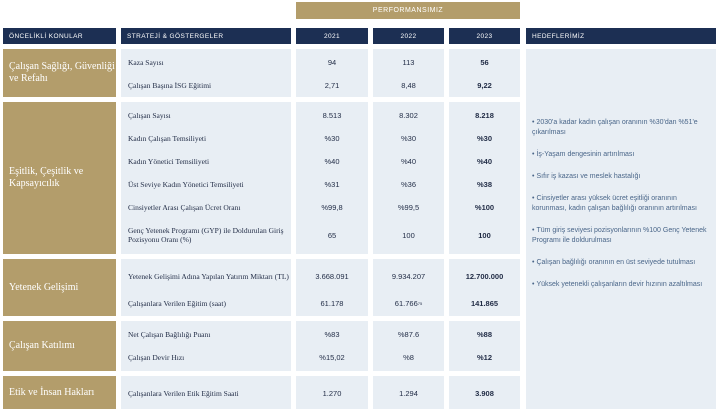 Image resolution: width=718 pixels, height=411 pixels. I want to click on value-2022: 1.294, so click(408, 393).